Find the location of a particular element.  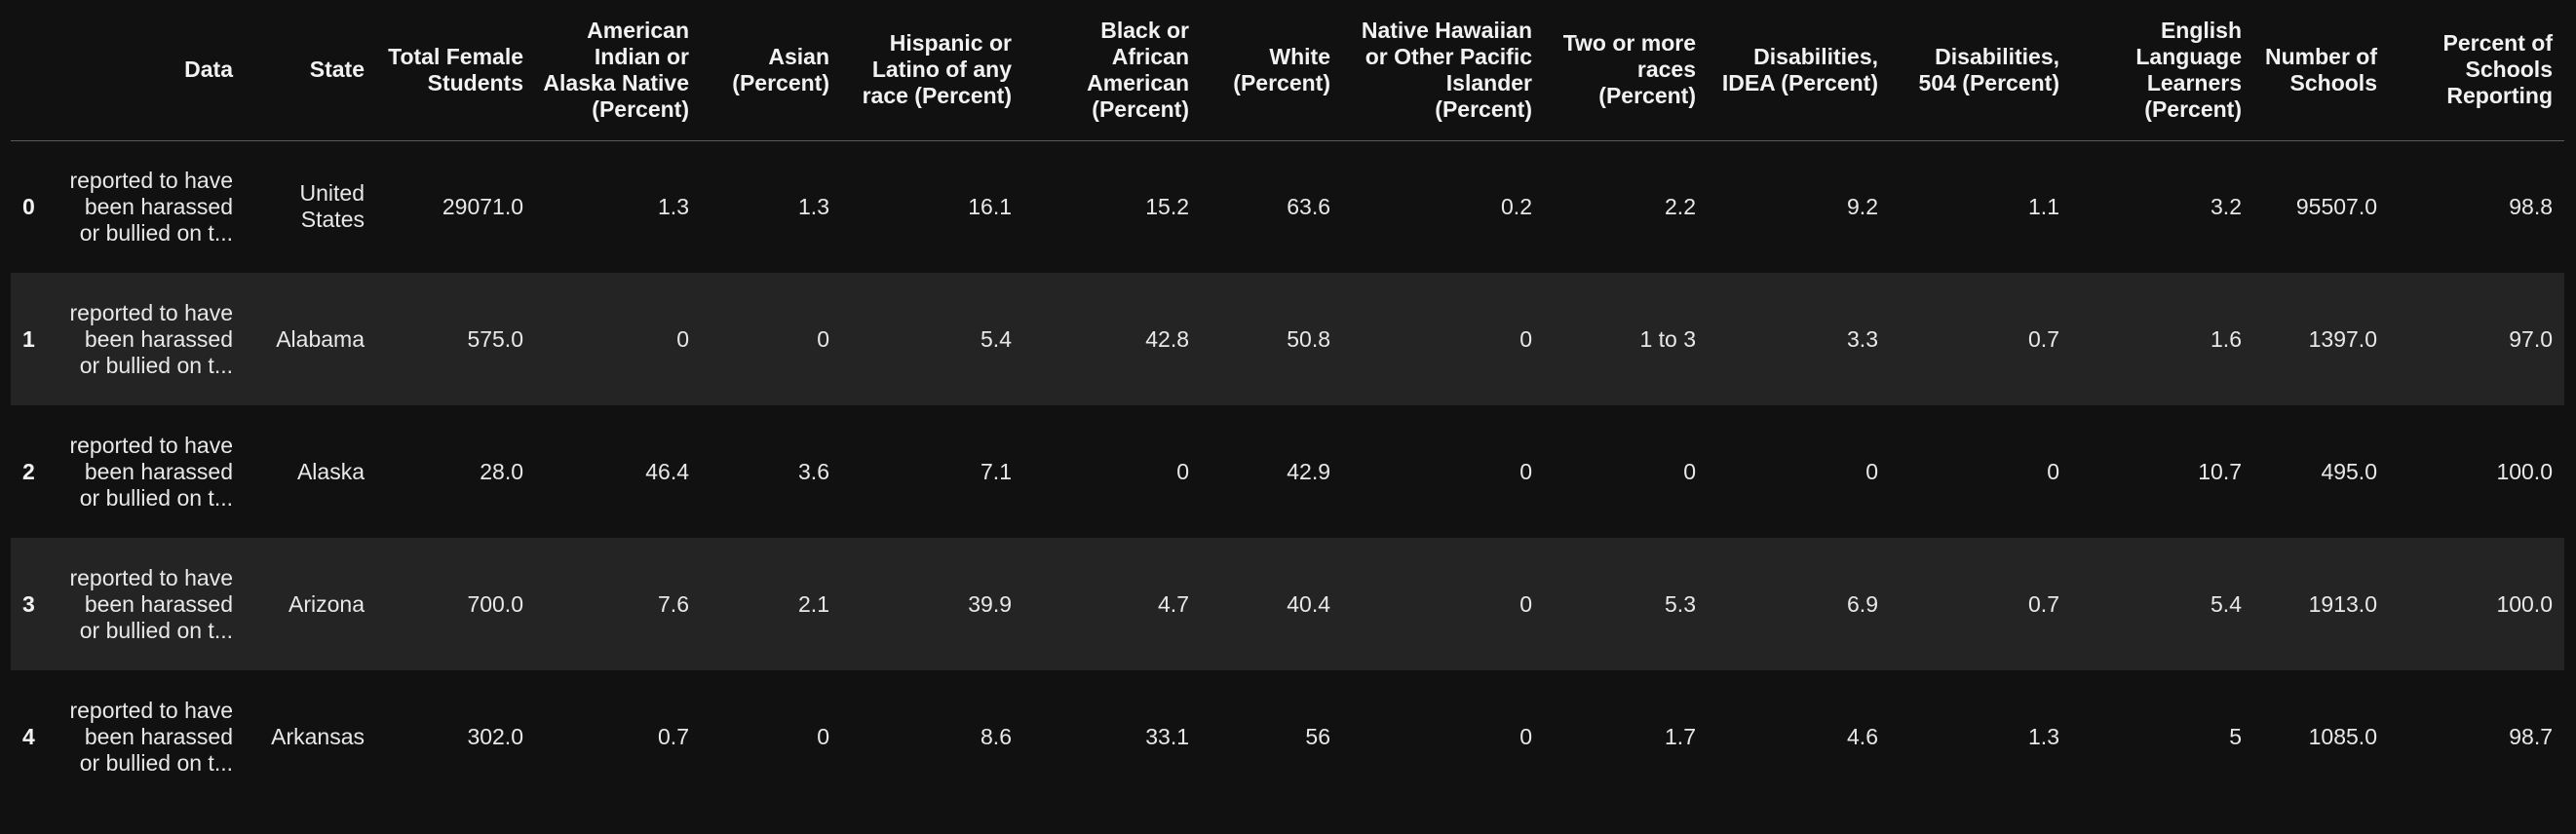

cell-disabilities-idea: 6.9 is located at coordinates (1862, 603).